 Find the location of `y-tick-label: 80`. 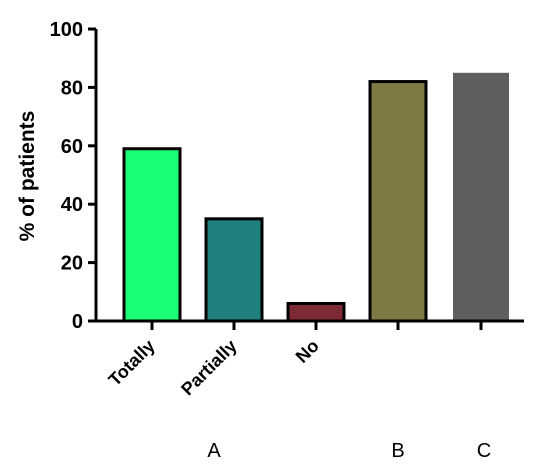

y-tick-label: 80 is located at coordinates (72, 88).